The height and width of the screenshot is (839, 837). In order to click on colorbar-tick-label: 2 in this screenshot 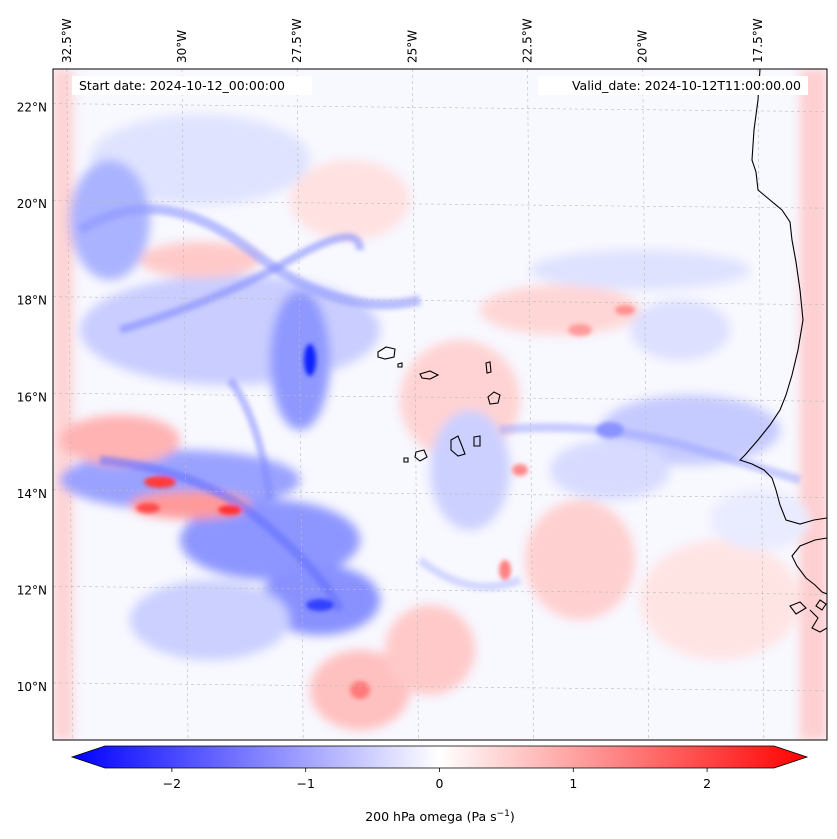, I will do `click(707, 783)`.